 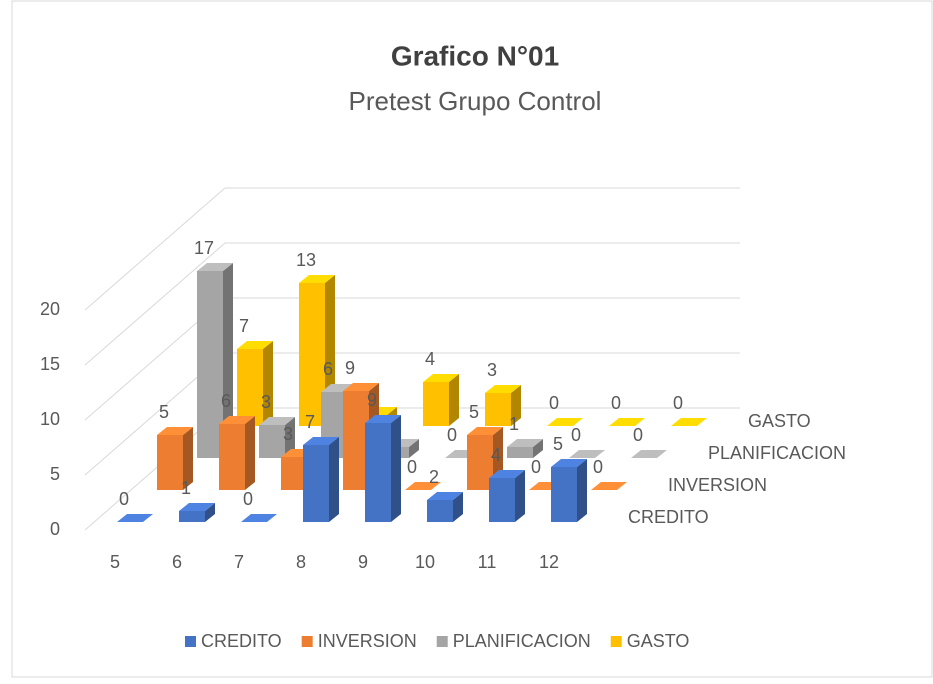 What do you see at coordinates (522, 641) in the screenshot?
I see `legend-label: PLANIFICACION` at bounding box center [522, 641].